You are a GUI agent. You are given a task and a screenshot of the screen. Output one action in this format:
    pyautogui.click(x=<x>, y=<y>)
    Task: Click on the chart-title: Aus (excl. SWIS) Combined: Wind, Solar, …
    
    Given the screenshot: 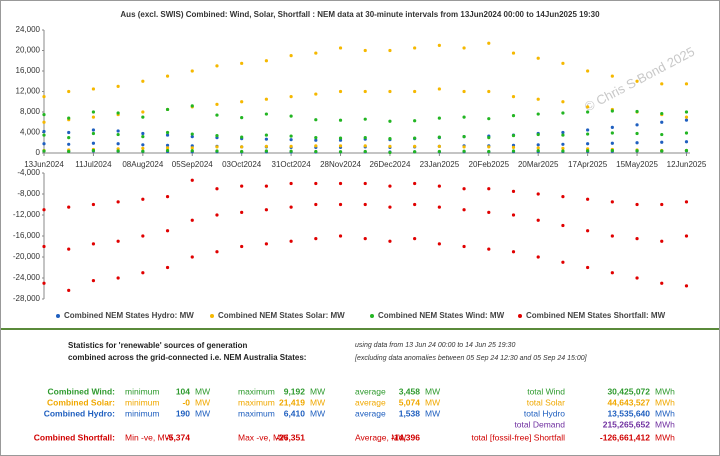 What is the action you would take?
    pyautogui.click(x=360, y=14)
    